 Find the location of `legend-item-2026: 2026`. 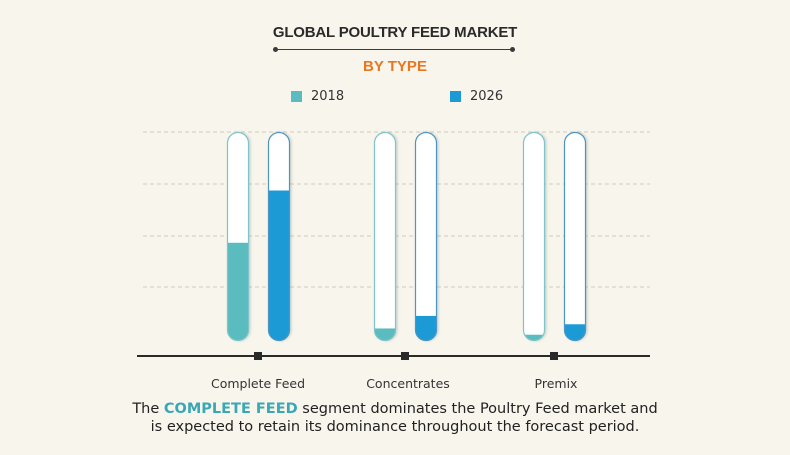

legend-item-2026: 2026 is located at coordinates (476, 96).